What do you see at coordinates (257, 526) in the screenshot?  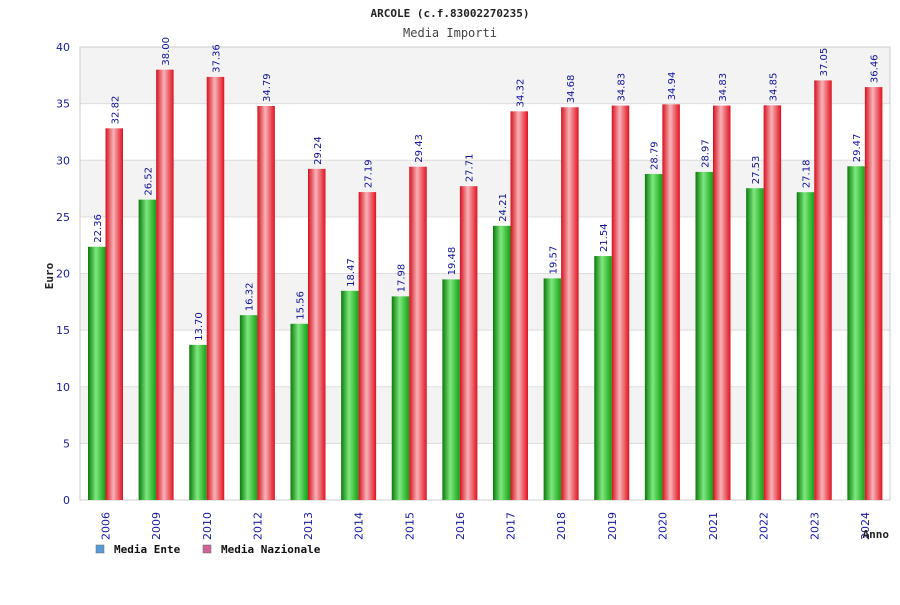 I see `x-tick-label: 2012` at bounding box center [257, 526].